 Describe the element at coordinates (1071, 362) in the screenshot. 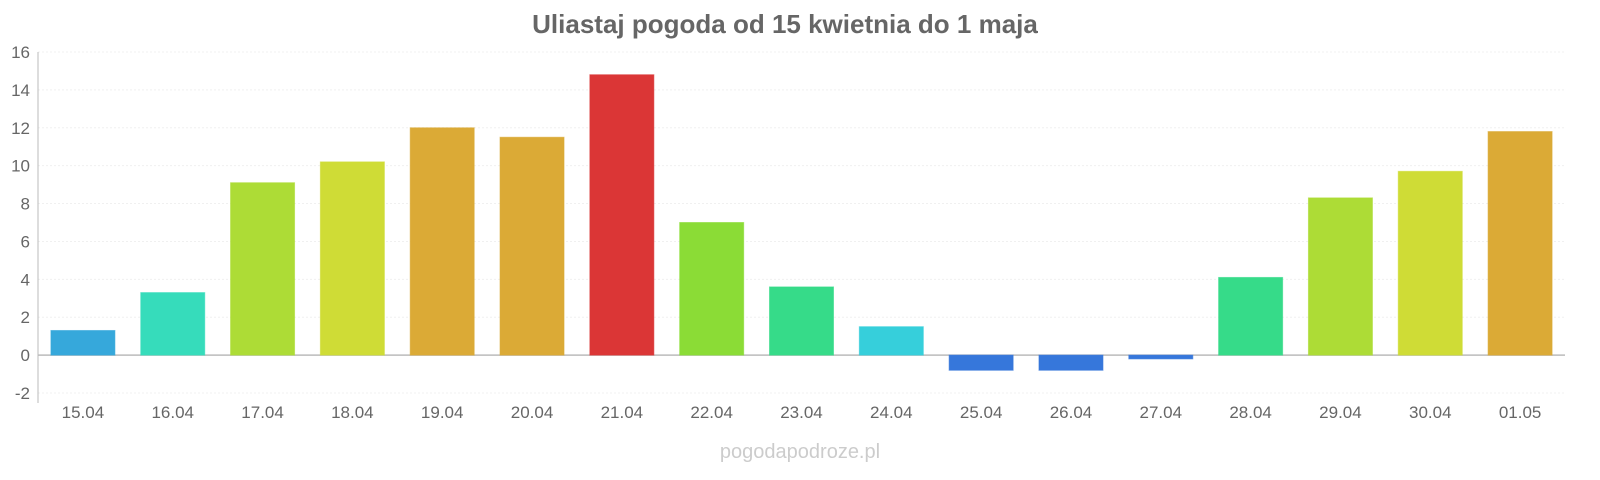

I see `bar-26.04` at that location.